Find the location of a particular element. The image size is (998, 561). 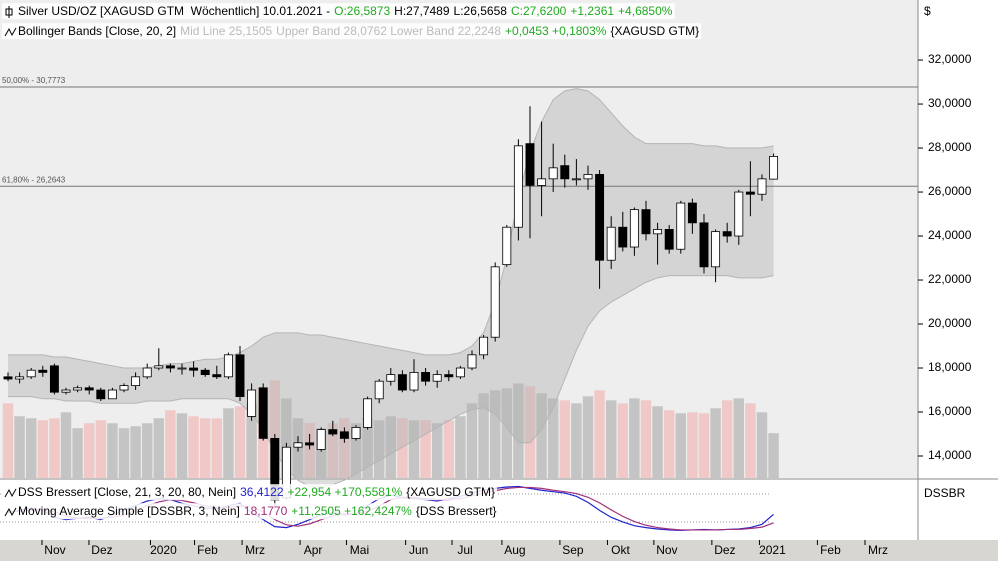

y-tick-label: 30,0000 is located at coordinates (950, 103).